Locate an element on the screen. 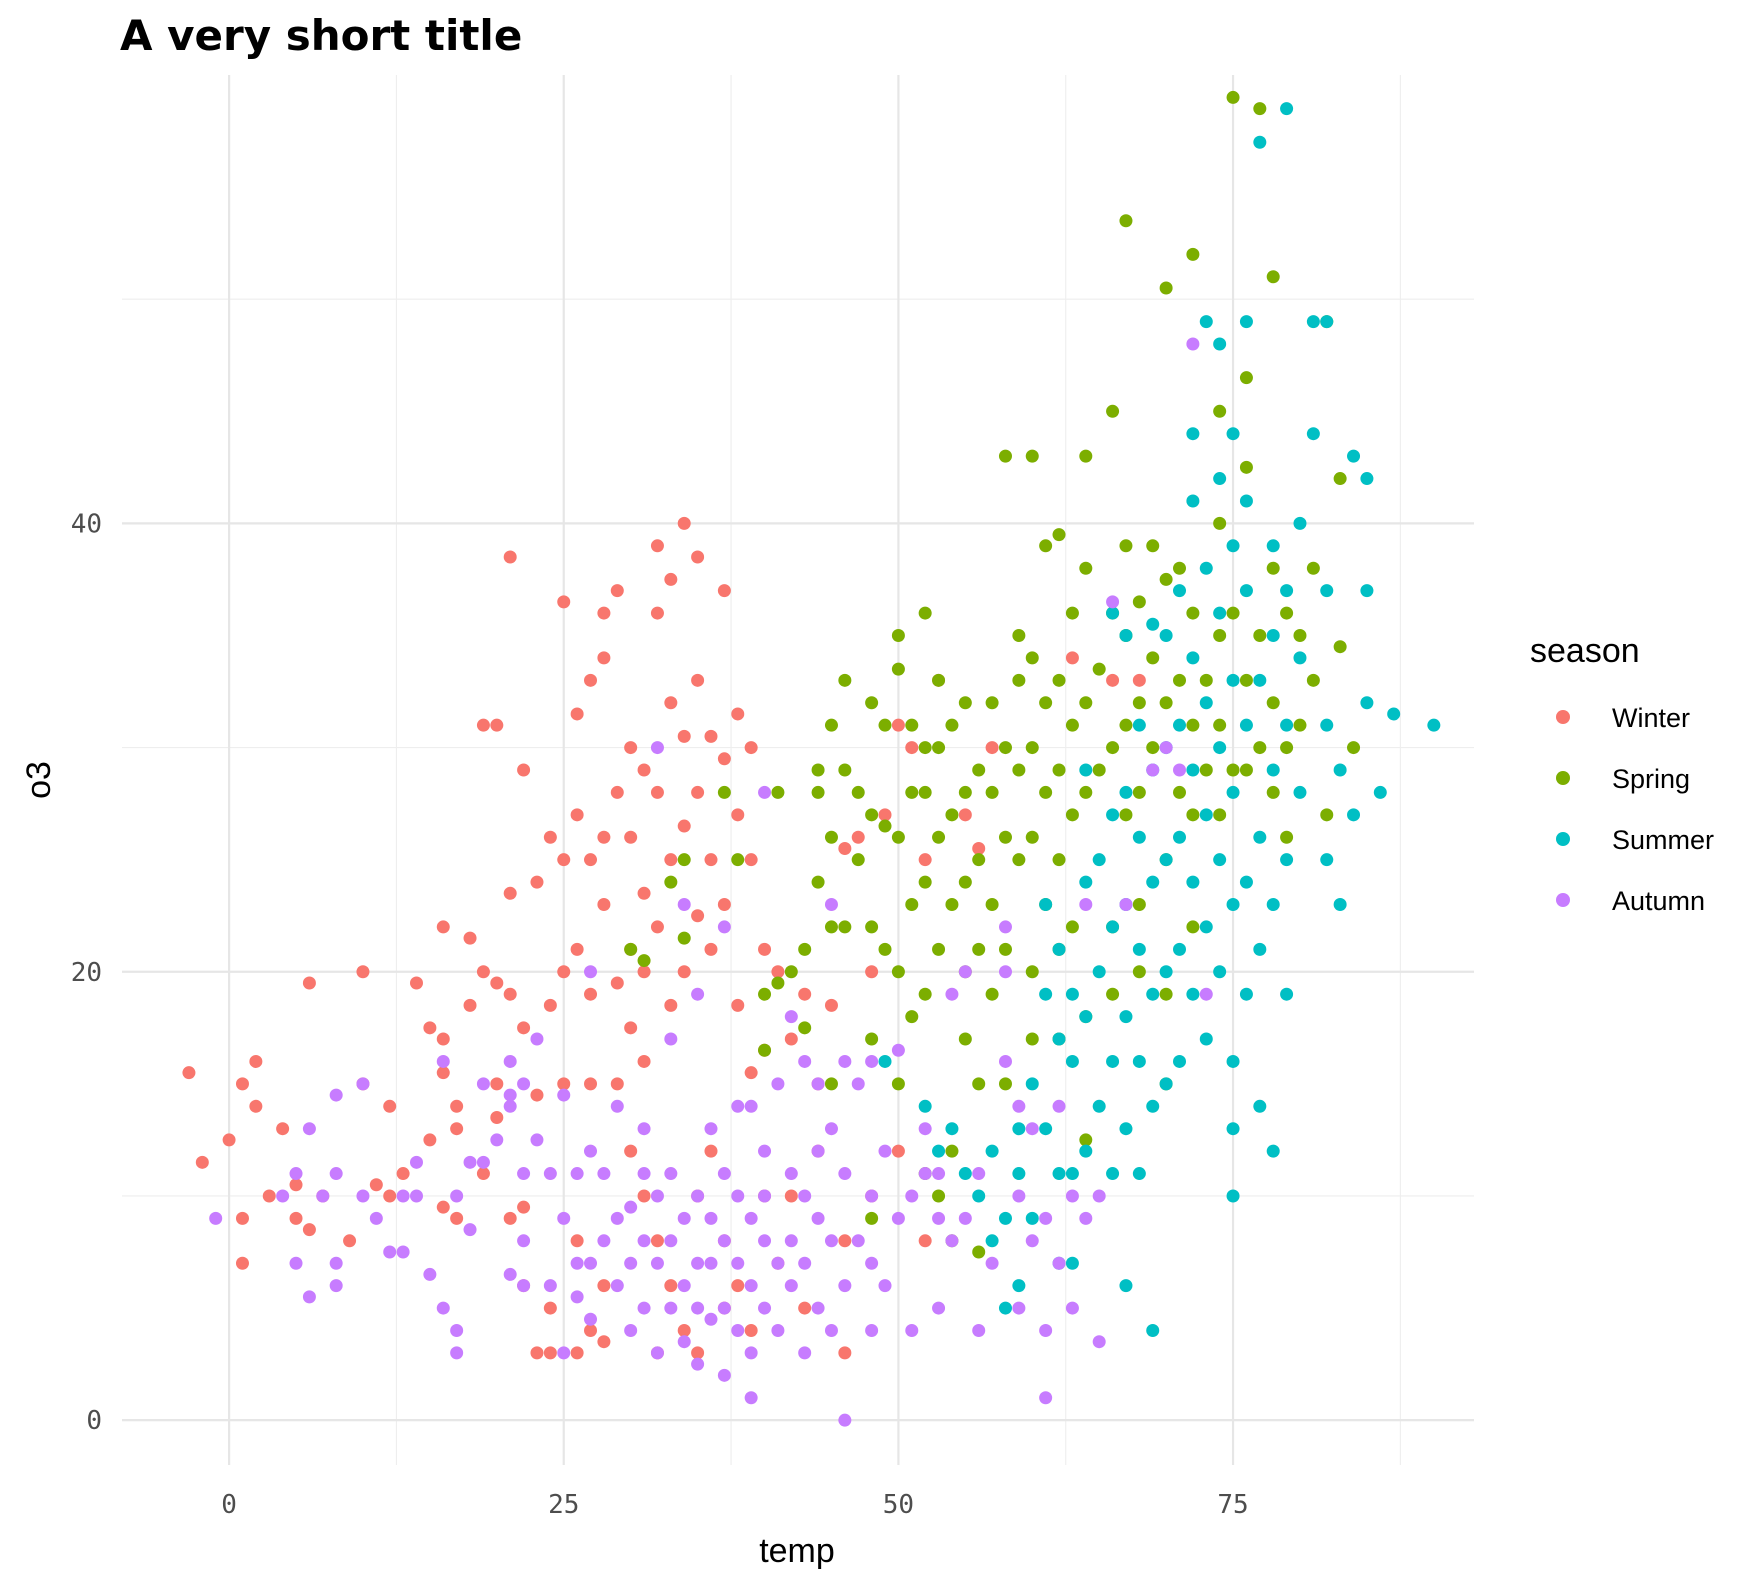 This screenshot has width=1764, height=1587. y-tick-label: 0 is located at coordinates (94, 1421).